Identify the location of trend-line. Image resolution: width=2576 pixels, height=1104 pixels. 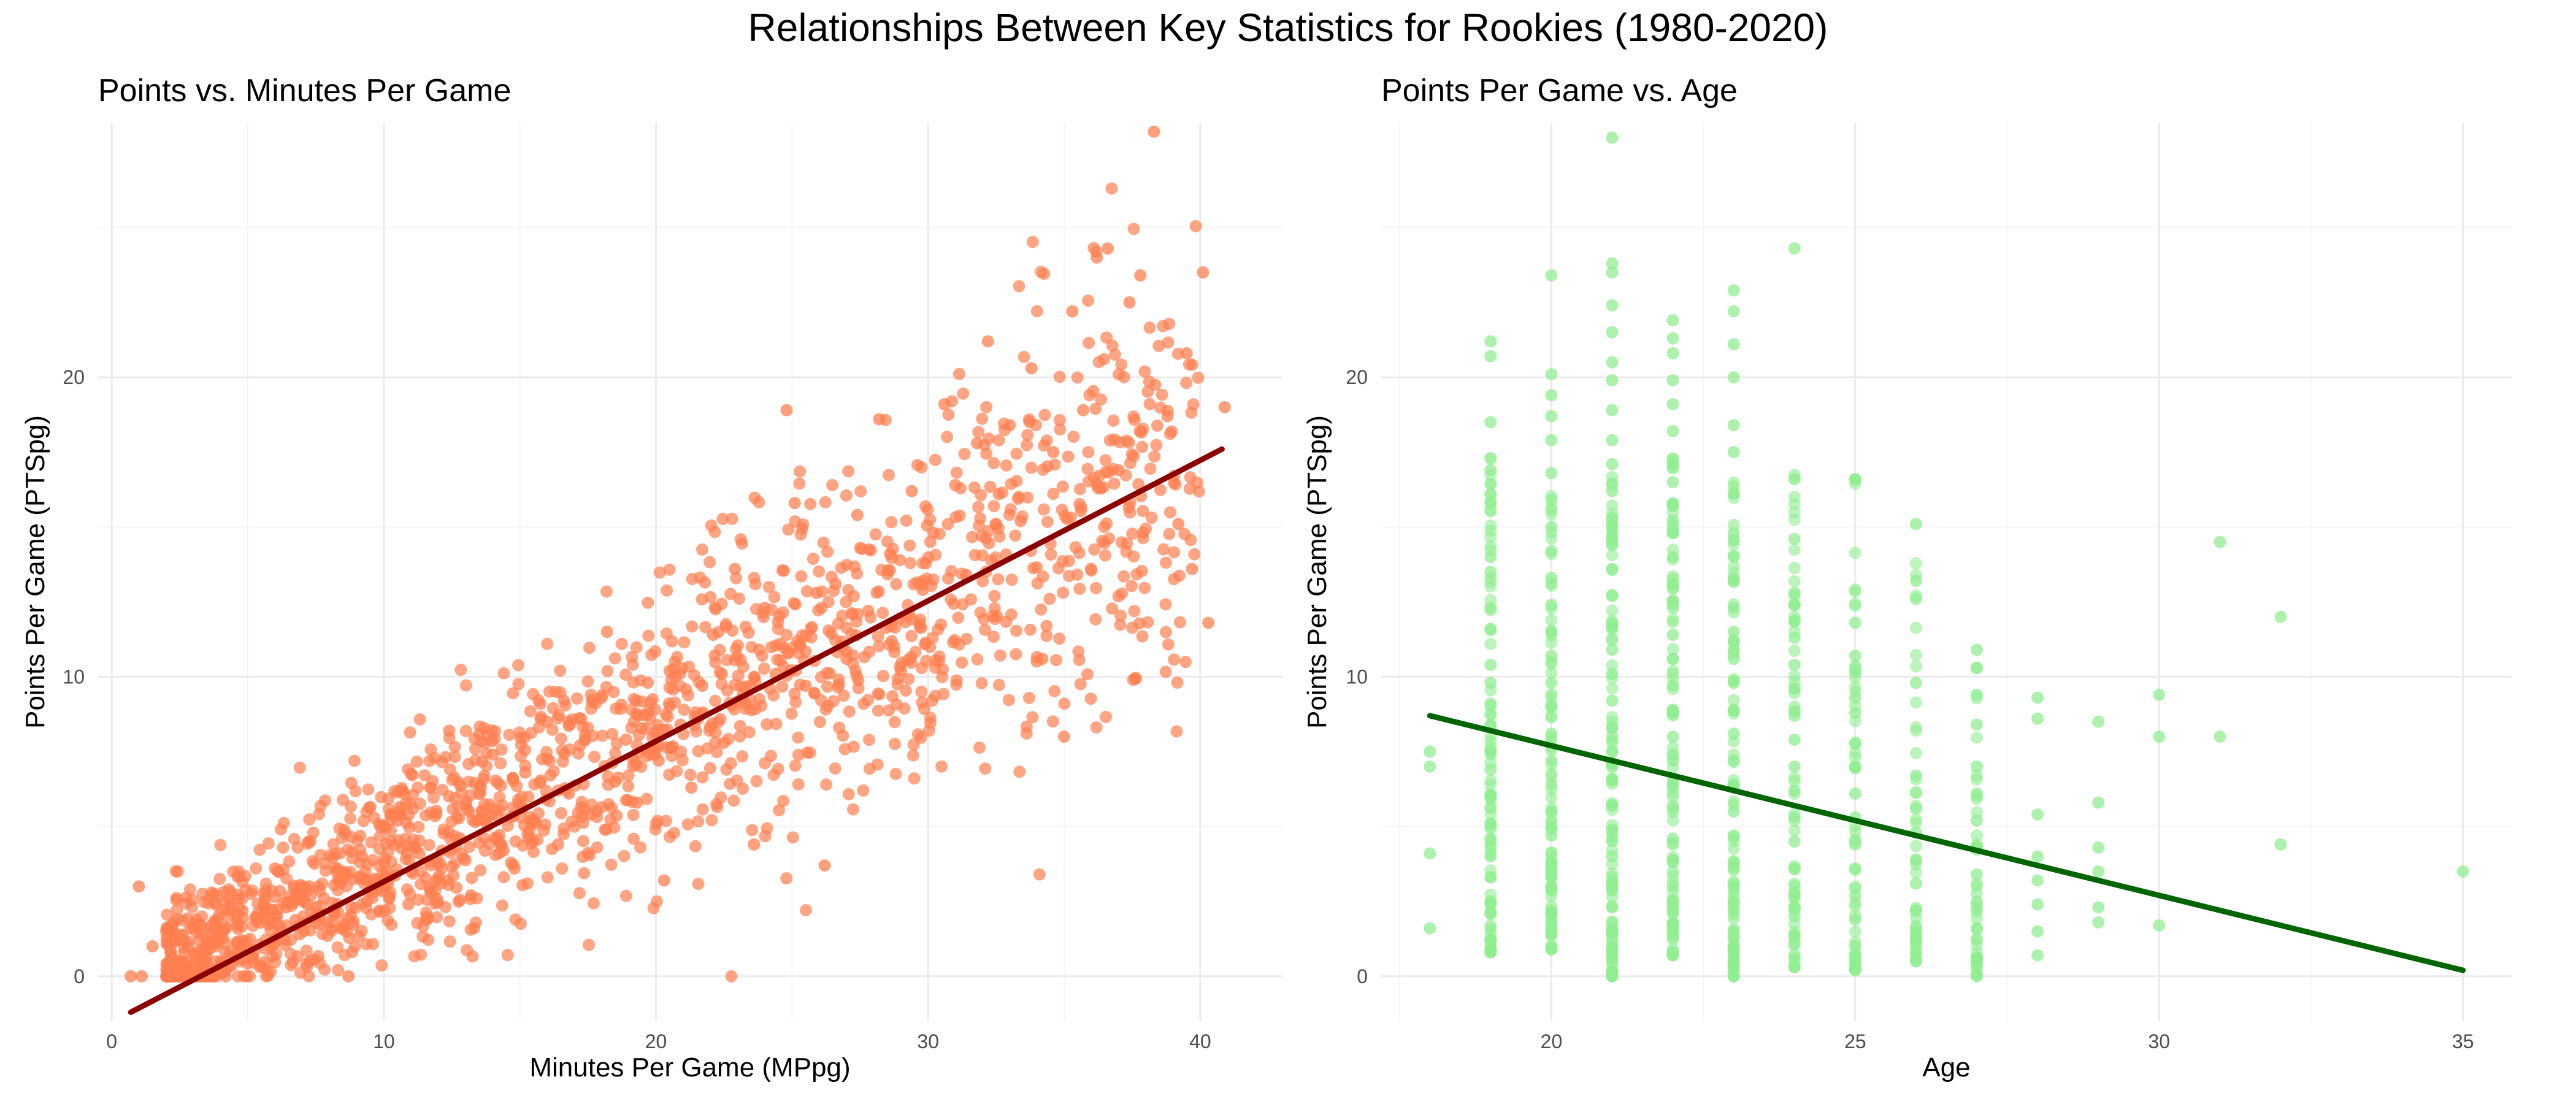
(1946, 843).